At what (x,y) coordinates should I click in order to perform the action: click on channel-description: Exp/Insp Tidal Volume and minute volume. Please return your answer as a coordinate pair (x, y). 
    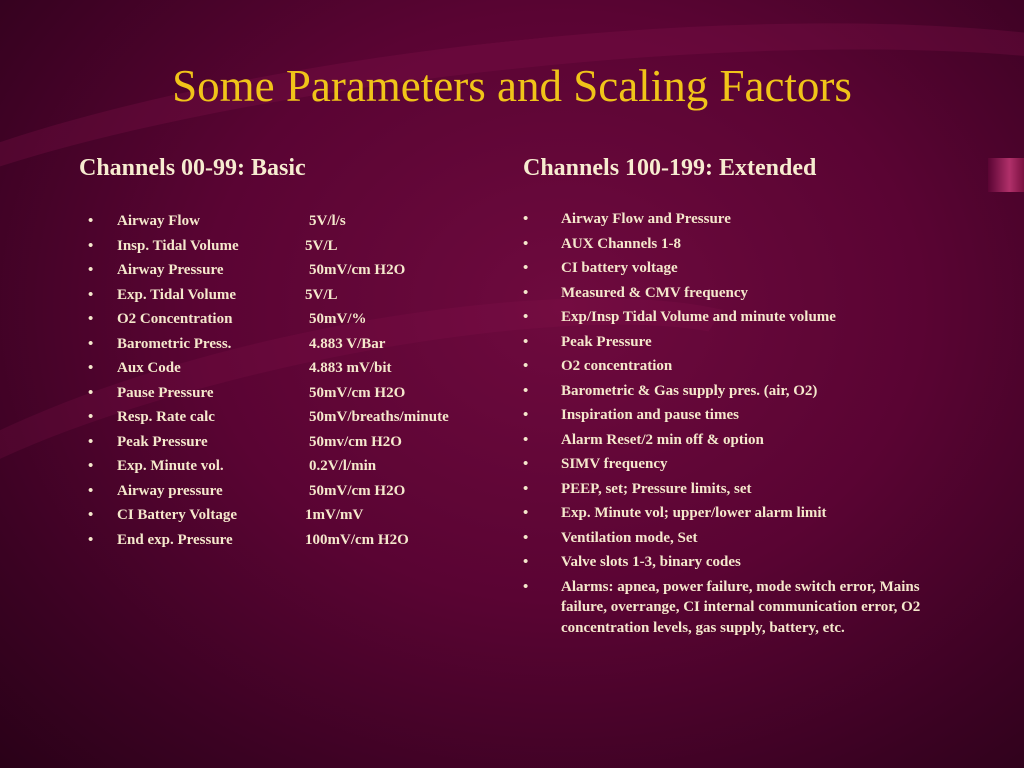
    Looking at the image, I should click on (698, 317).